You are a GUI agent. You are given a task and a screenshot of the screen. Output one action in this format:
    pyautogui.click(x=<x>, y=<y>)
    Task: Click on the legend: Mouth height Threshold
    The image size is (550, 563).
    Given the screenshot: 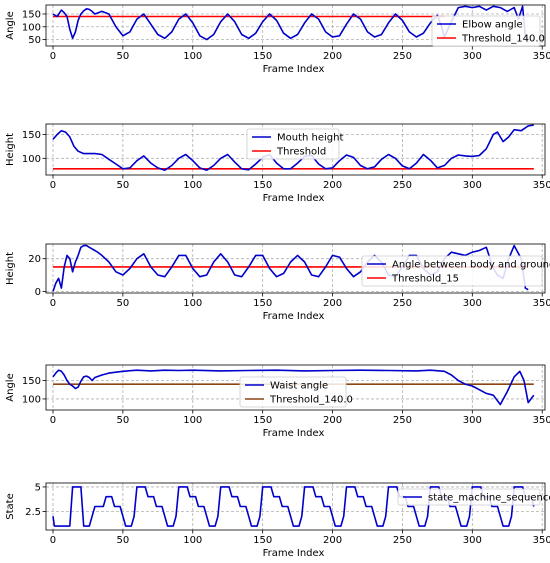 What is the action you would take?
    pyautogui.click(x=294, y=144)
    